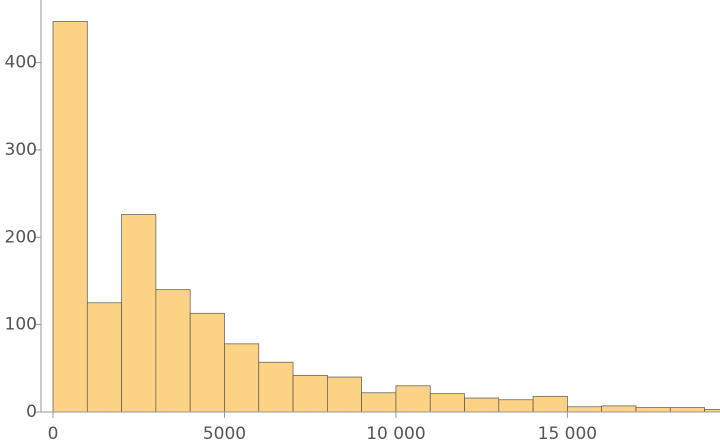 Image resolution: width=720 pixels, height=444 pixels. What do you see at coordinates (224, 434) in the screenshot?
I see `x-tick-label: 5000` at bounding box center [224, 434].